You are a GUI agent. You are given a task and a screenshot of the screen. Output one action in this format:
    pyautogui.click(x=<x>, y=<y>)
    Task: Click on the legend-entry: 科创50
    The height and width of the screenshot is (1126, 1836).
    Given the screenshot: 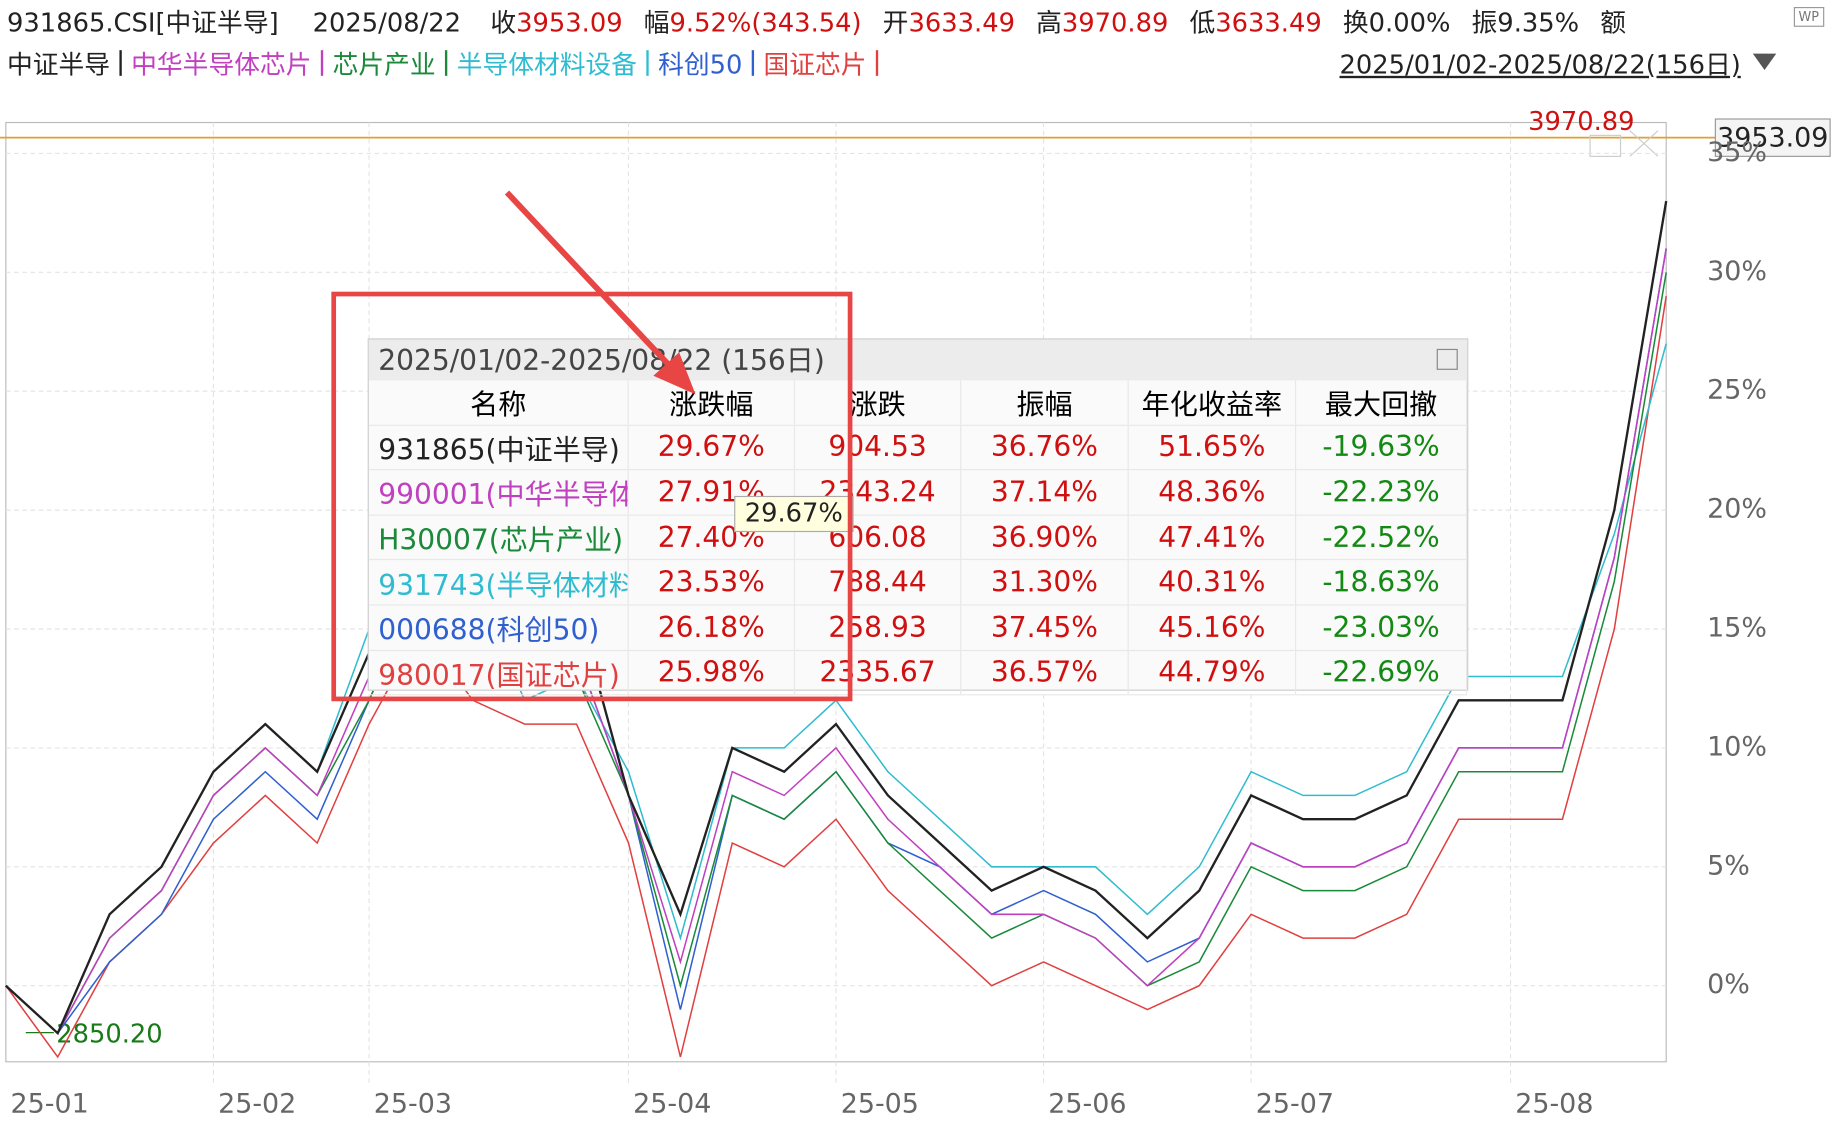 What is the action you would take?
    pyautogui.click(x=700, y=66)
    